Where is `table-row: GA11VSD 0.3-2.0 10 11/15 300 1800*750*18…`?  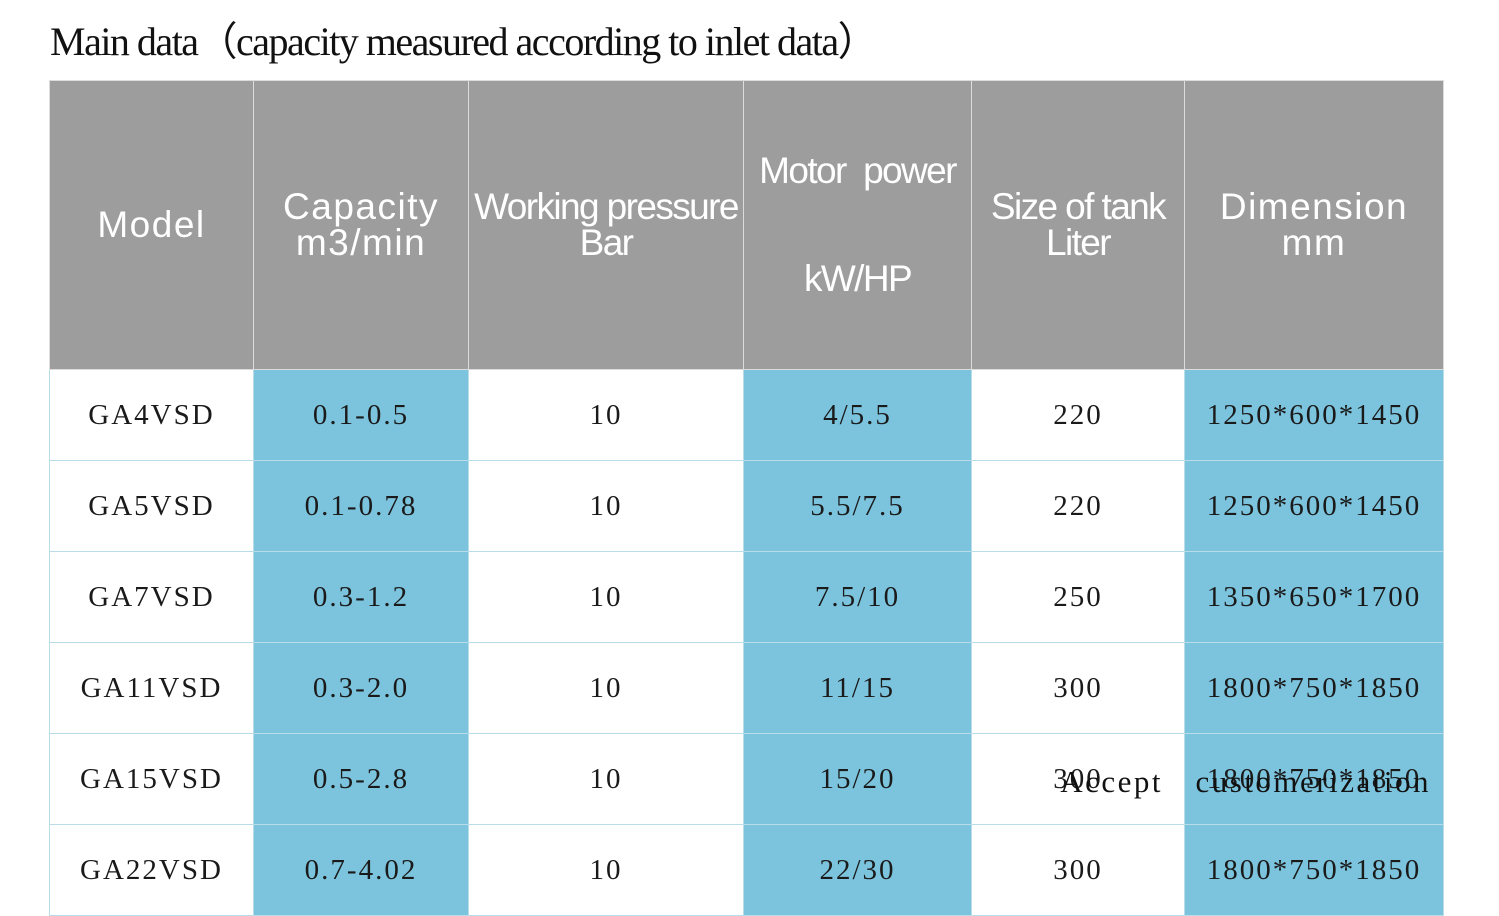
table-row: GA11VSD 0.3-2.0 10 11/15 300 1800*750*18… is located at coordinates (746, 688).